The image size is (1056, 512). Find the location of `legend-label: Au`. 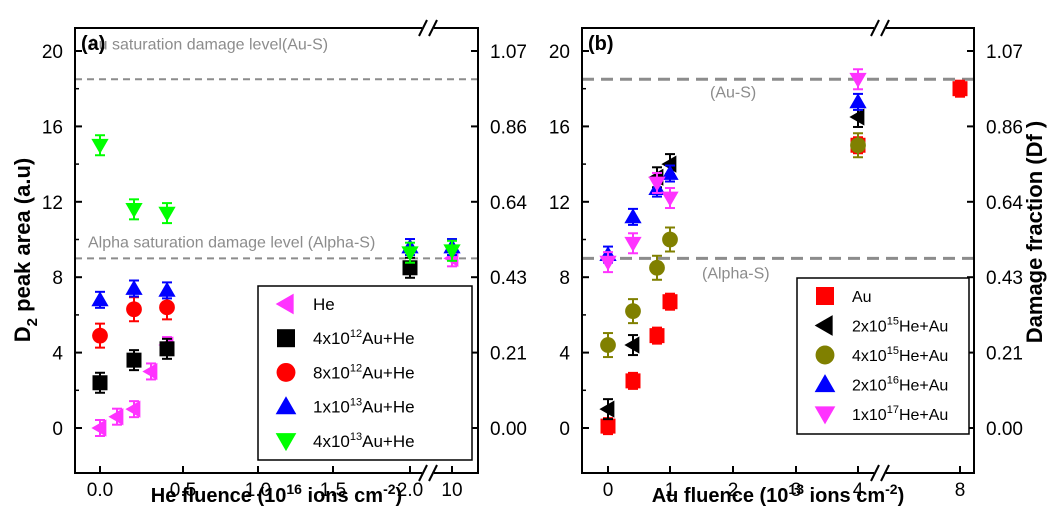

legend-label: Au is located at coordinates (862, 297).